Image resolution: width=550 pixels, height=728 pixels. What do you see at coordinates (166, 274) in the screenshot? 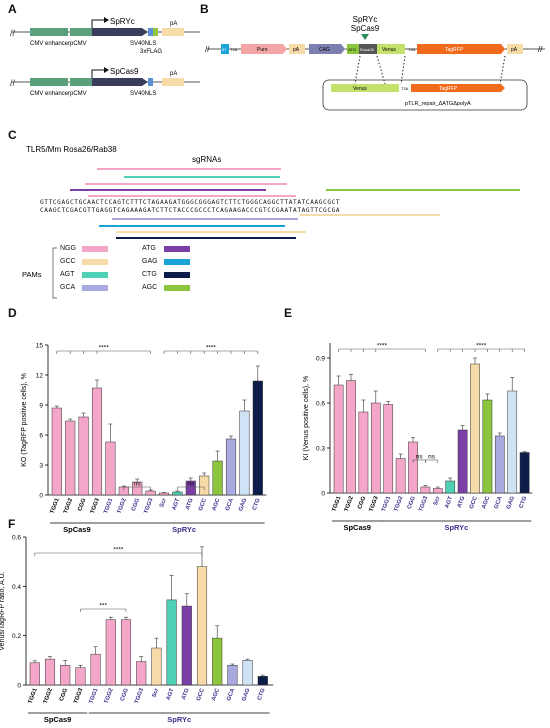
I see `pam-legend-item: CTG` at bounding box center [166, 274].